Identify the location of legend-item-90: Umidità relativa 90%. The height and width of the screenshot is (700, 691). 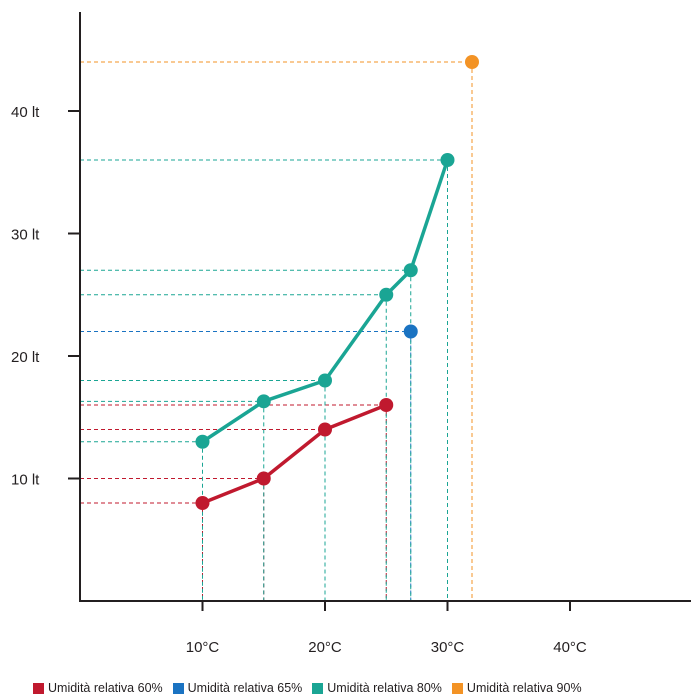
(516, 688).